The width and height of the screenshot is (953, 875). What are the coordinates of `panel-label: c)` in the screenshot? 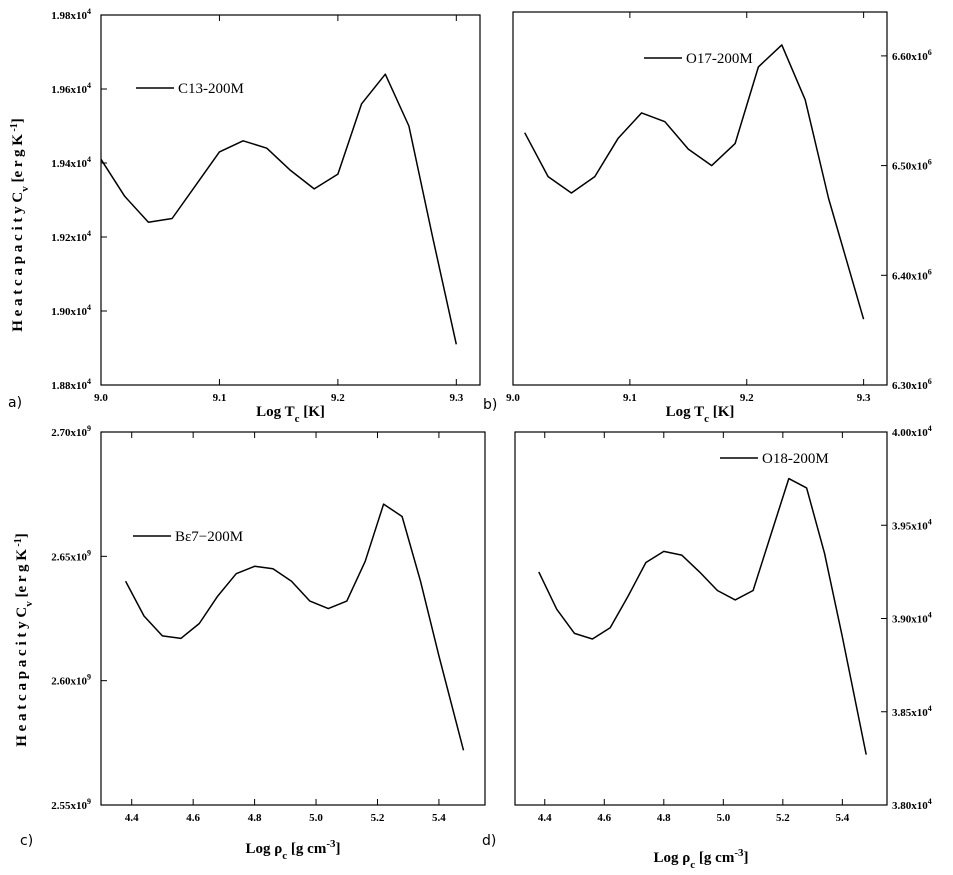 It's located at (26, 841).